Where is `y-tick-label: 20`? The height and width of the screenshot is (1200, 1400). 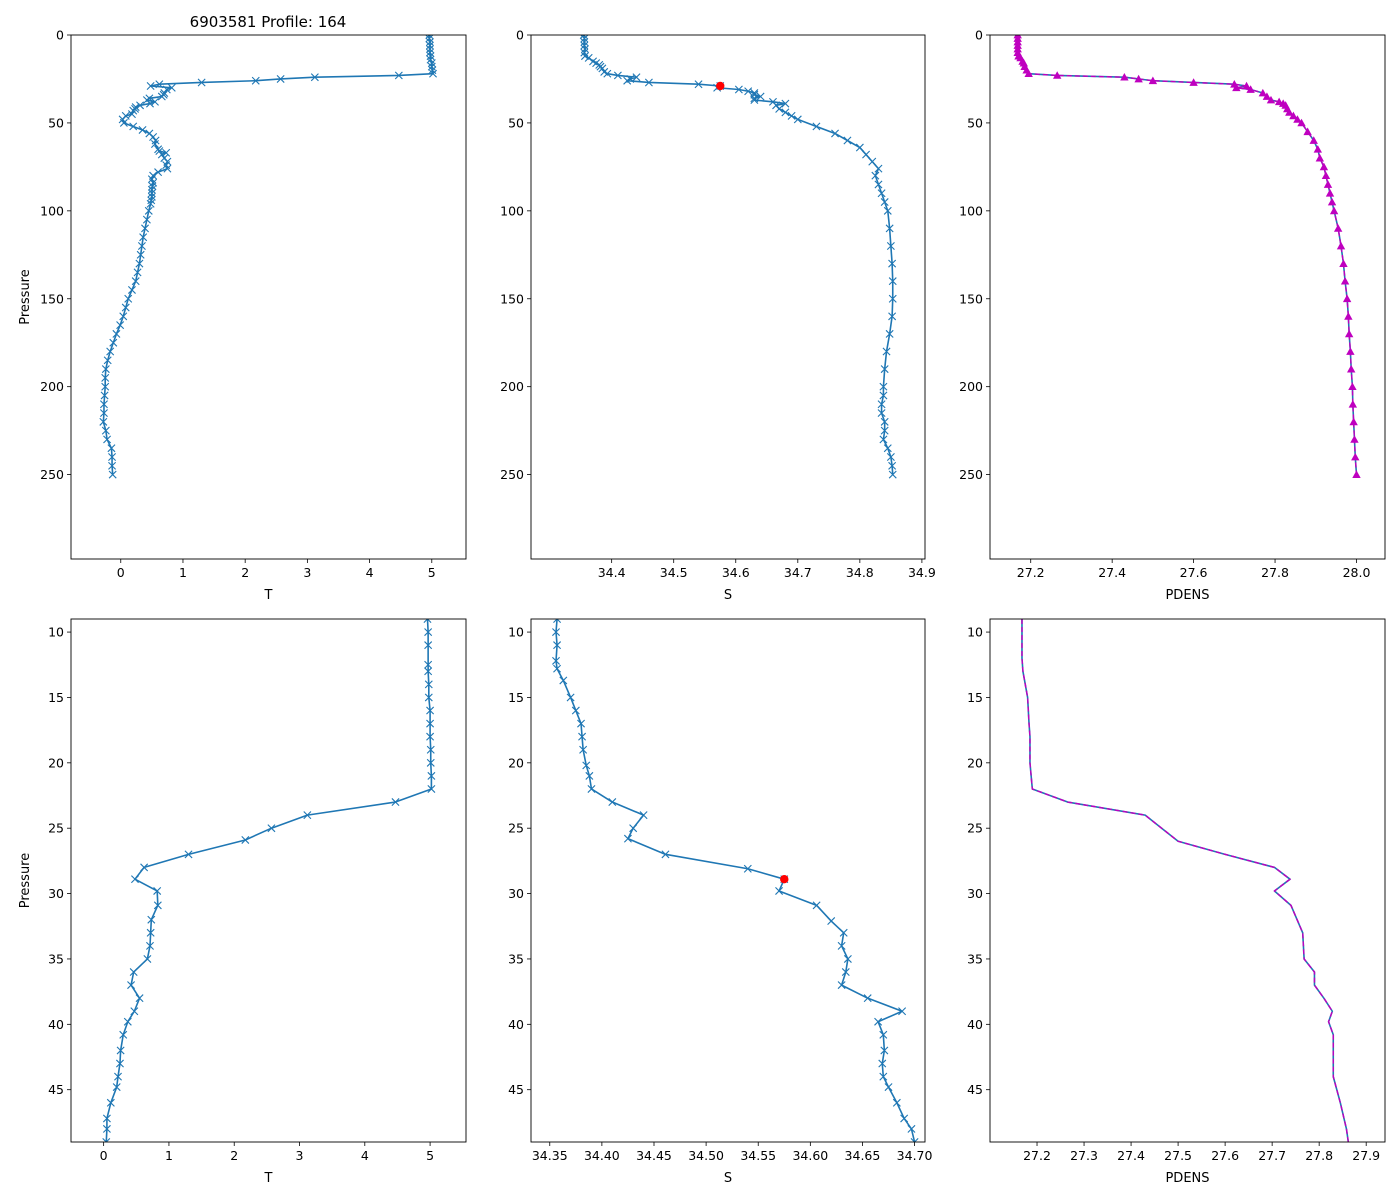 y-tick-label: 20 is located at coordinates (516, 762).